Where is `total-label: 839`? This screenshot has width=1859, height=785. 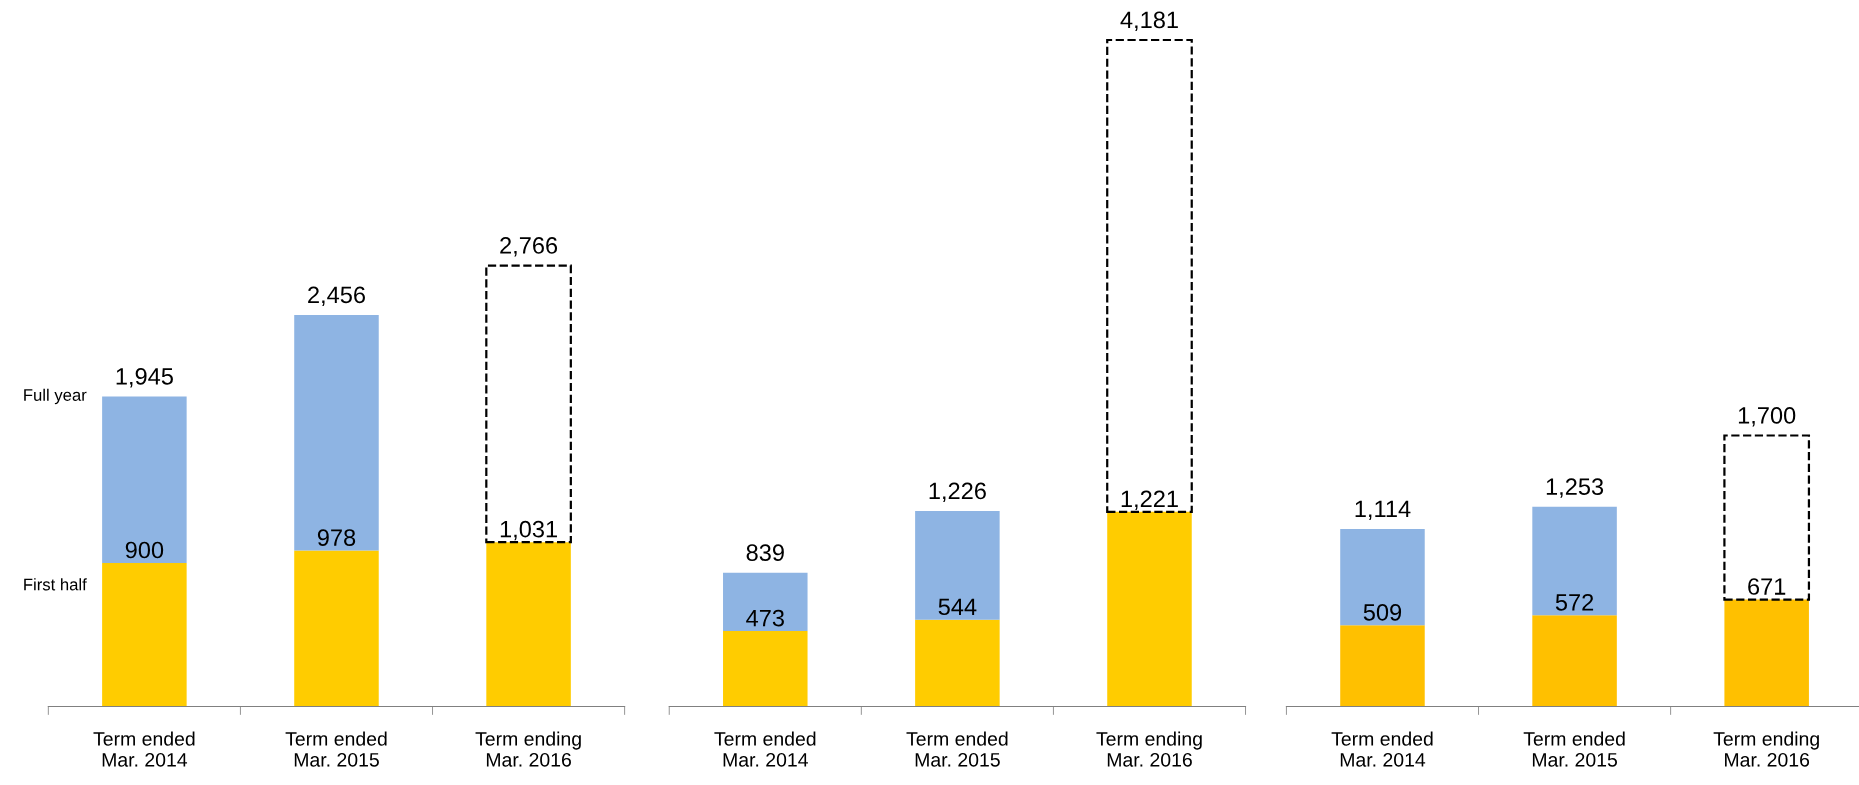
total-label: 839 is located at coordinates (765, 553).